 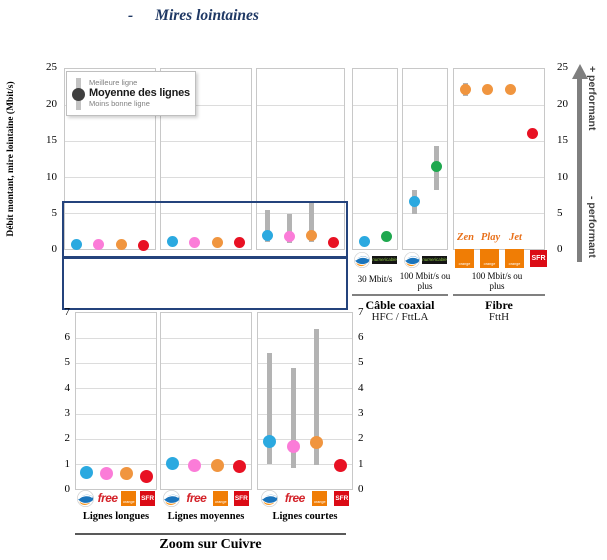 I want to click on bouygues-telecom-logo-icon, so click(x=412, y=259).